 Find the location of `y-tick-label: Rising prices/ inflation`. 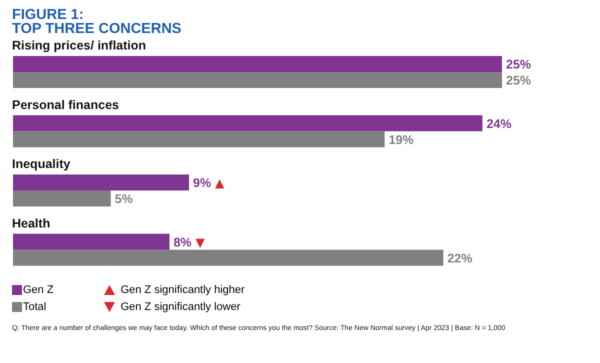

y-tick-label: Rising prices/ inflation is located at coordinates (79, 45).